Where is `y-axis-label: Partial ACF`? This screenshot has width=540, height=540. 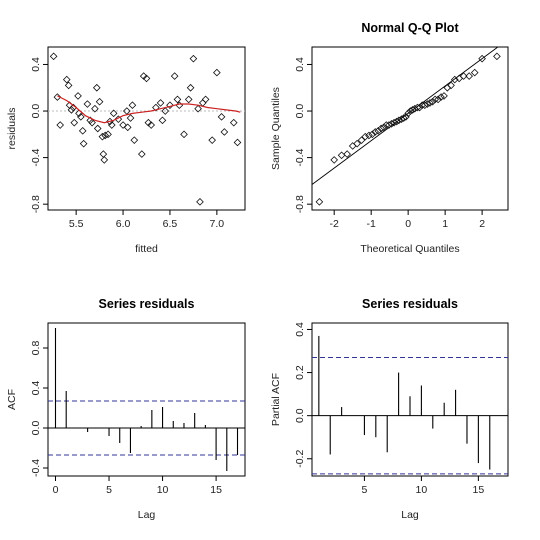 y-axis-label: Partial ACF is located at coordinates (276, 399).